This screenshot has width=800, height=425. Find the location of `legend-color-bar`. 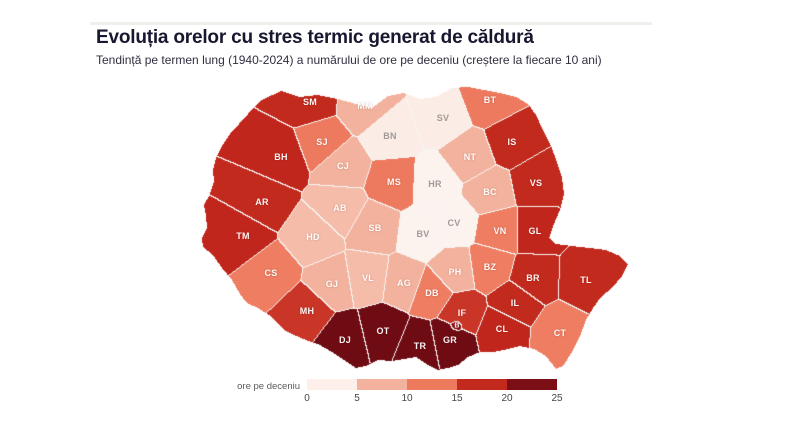

legend-color-bar is located at coordinates (432, 384).